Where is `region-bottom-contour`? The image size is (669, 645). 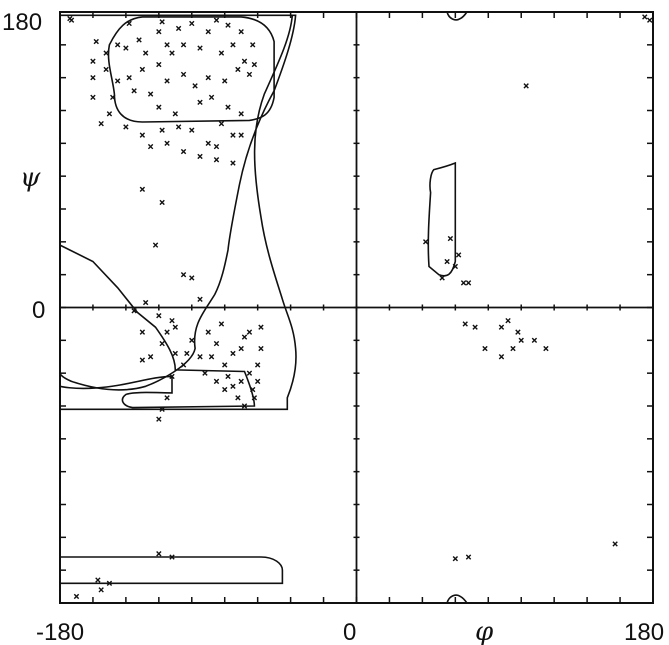 region-bottom-contour is located at coordinates (172, 570).